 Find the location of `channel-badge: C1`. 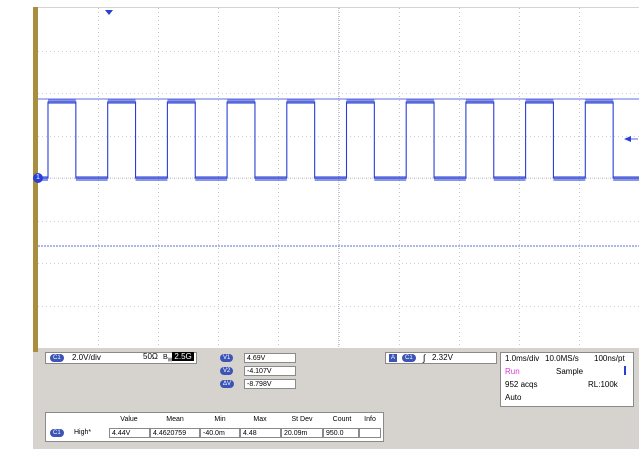

channel-badge: C1 is located at coordinates (57, 358).